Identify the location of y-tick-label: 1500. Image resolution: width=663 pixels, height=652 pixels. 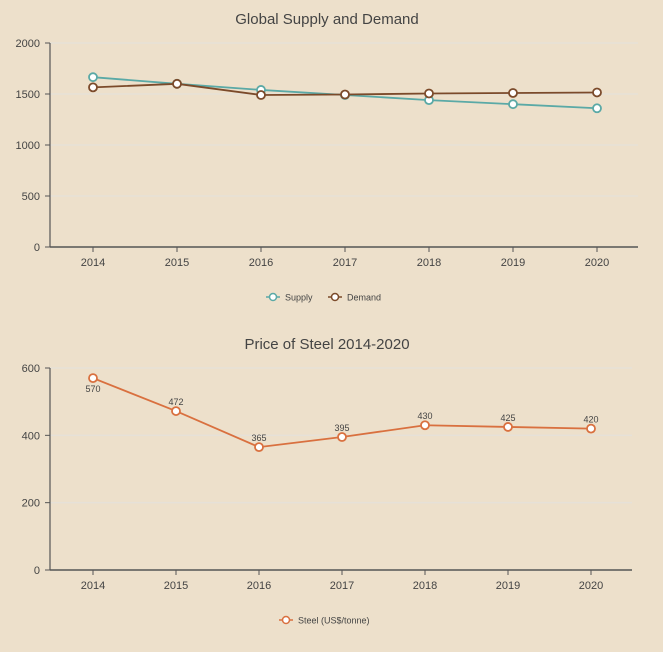
(28, 95).